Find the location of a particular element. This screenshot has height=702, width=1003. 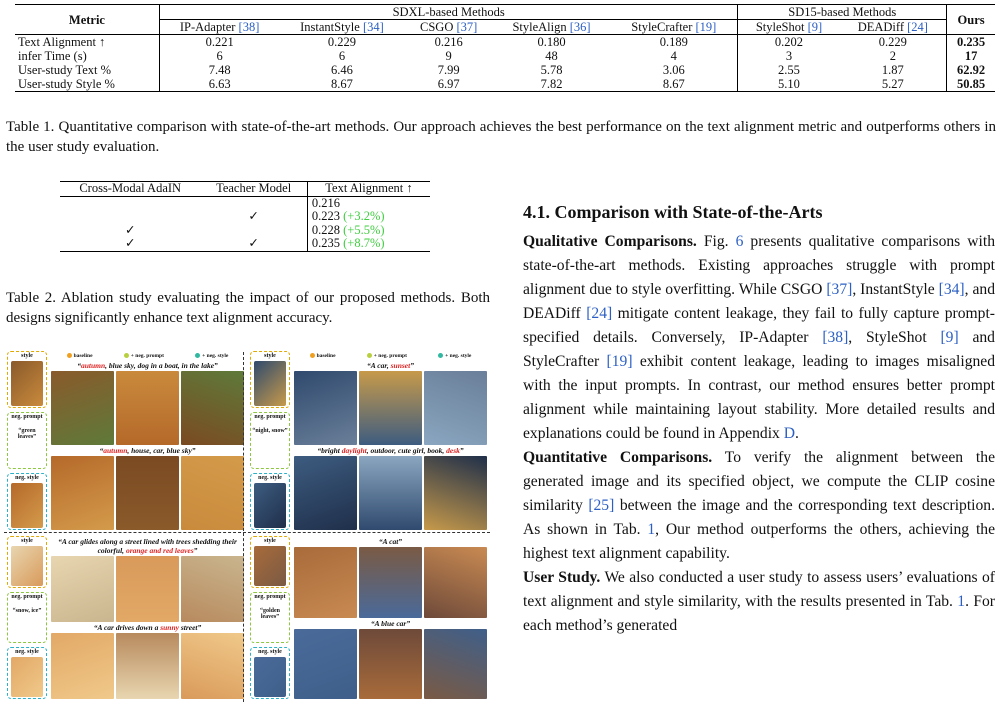

text-run: “ is located at coordinates (101, 450).